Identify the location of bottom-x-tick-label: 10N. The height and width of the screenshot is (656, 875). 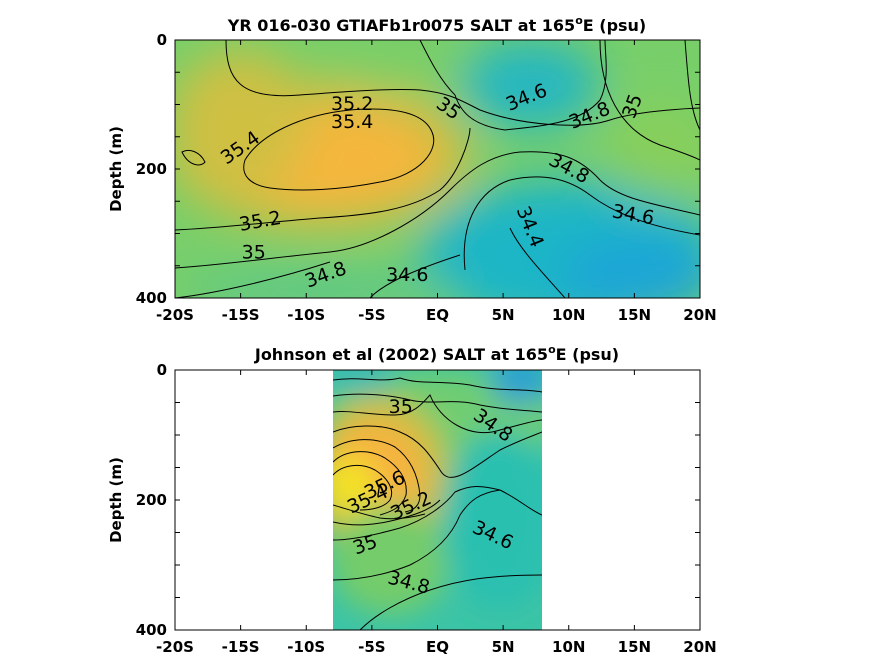
(568, 647).